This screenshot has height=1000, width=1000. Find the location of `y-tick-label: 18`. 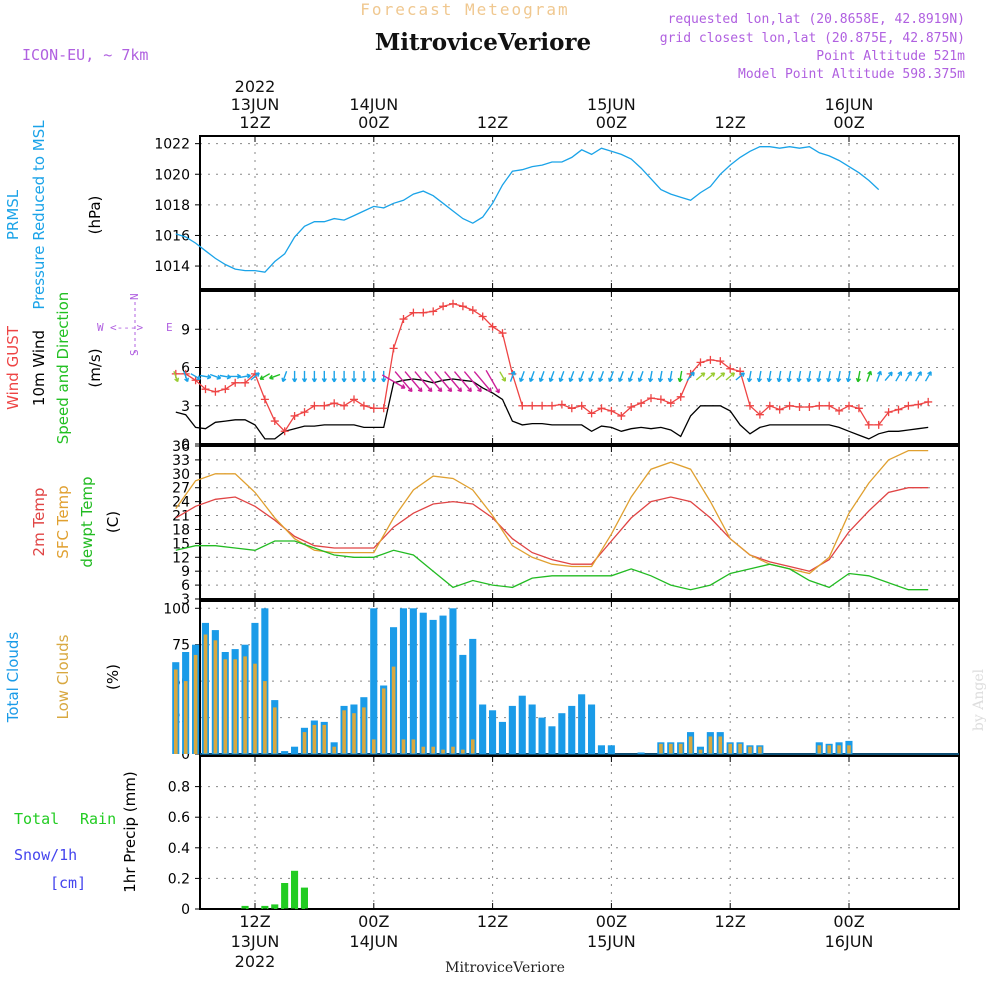

y-tick-label: 18 is located at coordinates (181, 530).